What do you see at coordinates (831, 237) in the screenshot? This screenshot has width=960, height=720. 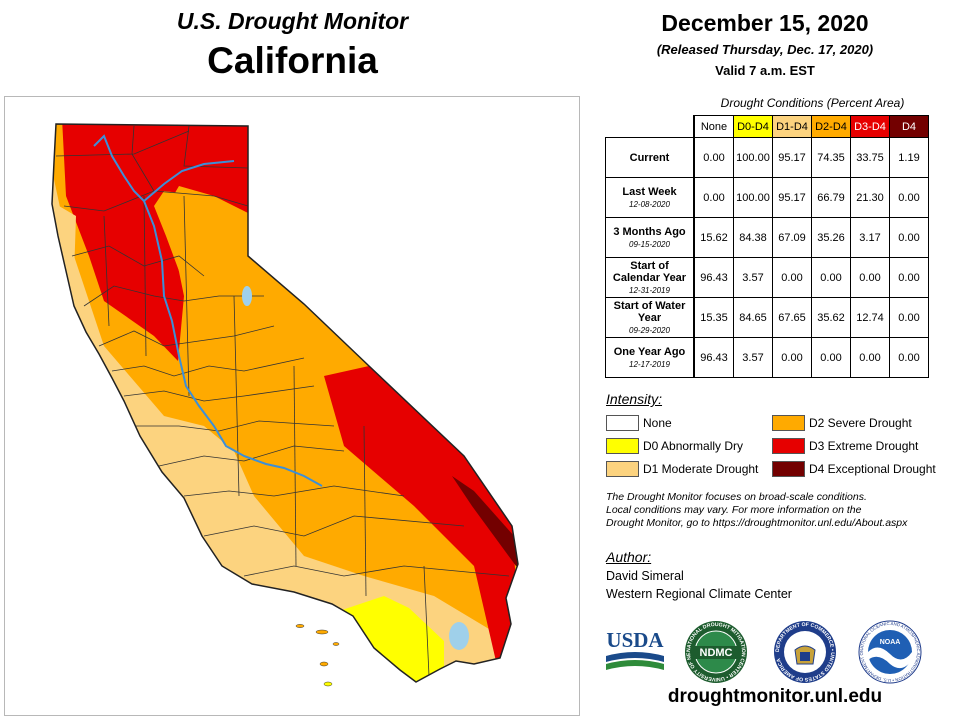 I see `table-cell: 35.26` at bounding box center [831, 237].